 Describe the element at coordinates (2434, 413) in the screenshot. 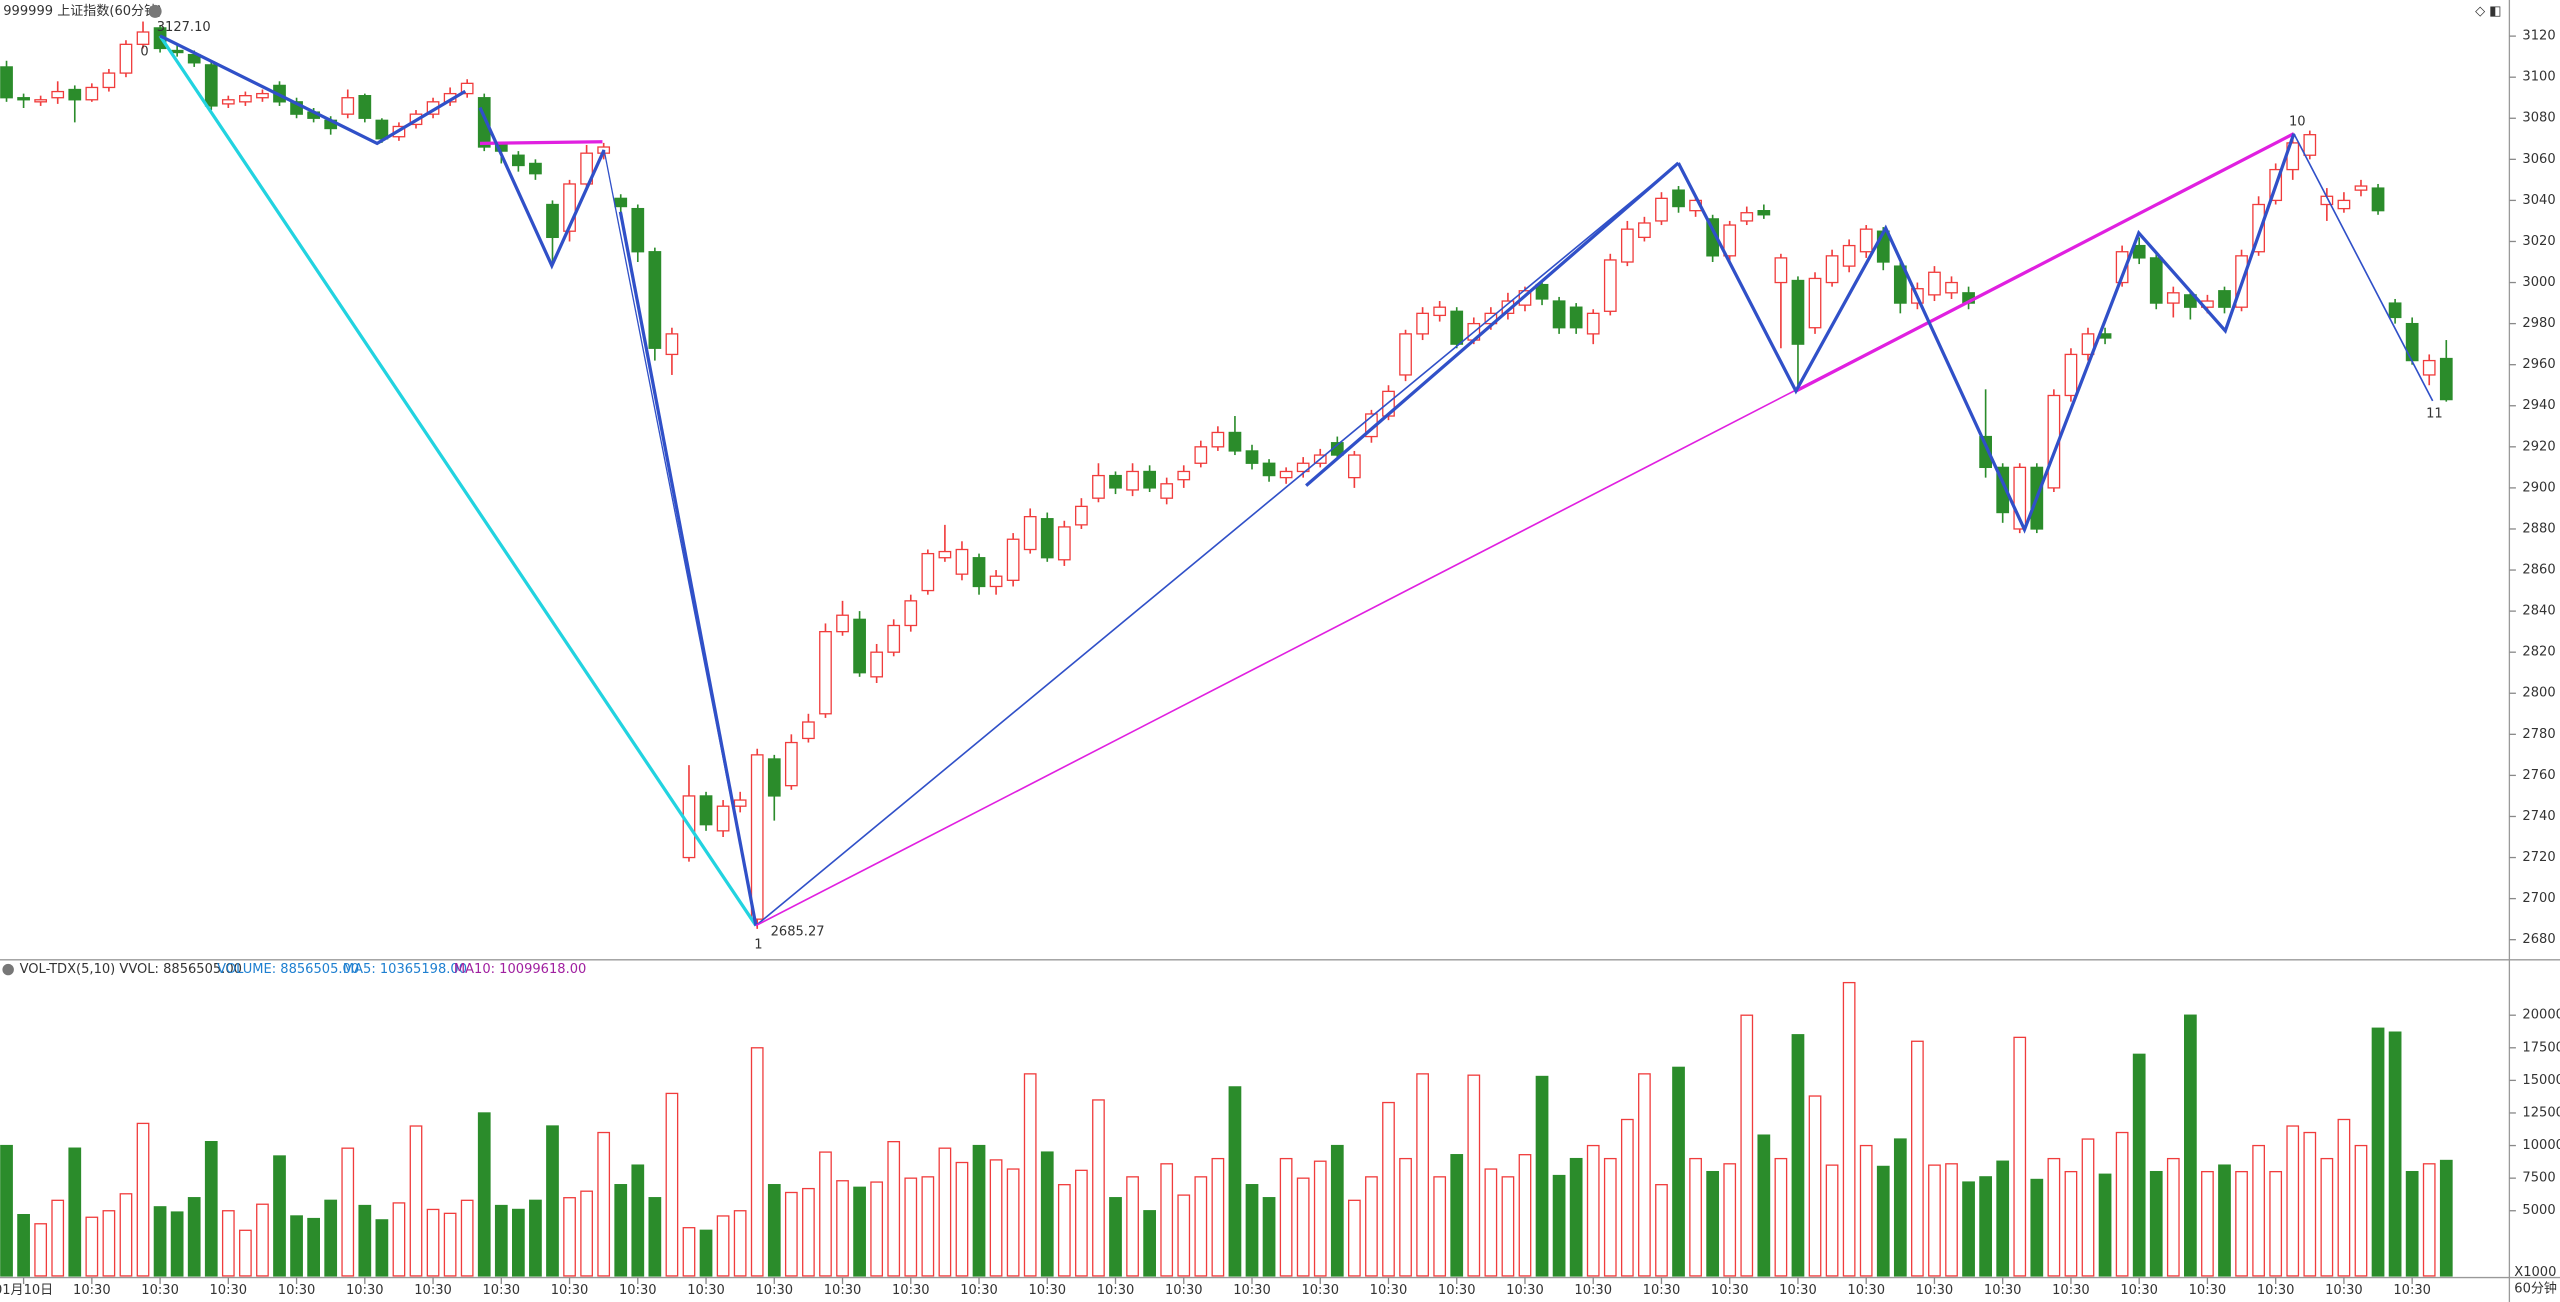

I see `annotation: 11` at that location.